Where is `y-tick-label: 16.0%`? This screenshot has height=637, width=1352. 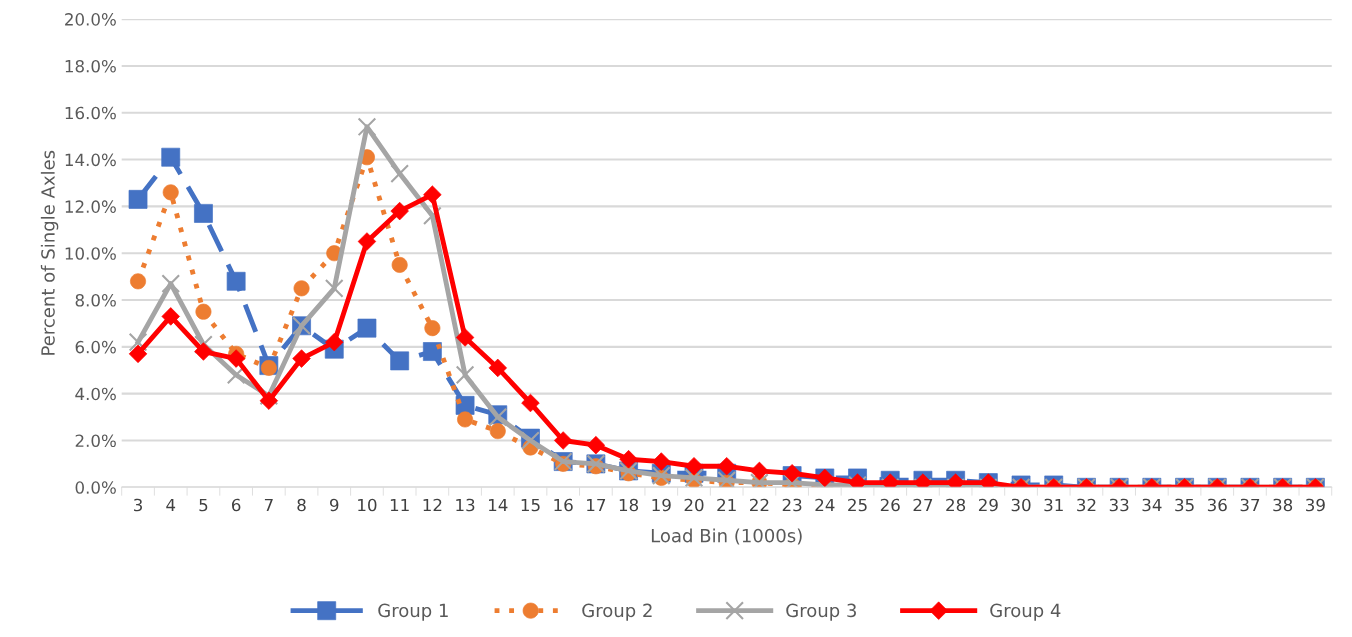 y-tick-label: 16.0% is located at coordinates (90, 113).